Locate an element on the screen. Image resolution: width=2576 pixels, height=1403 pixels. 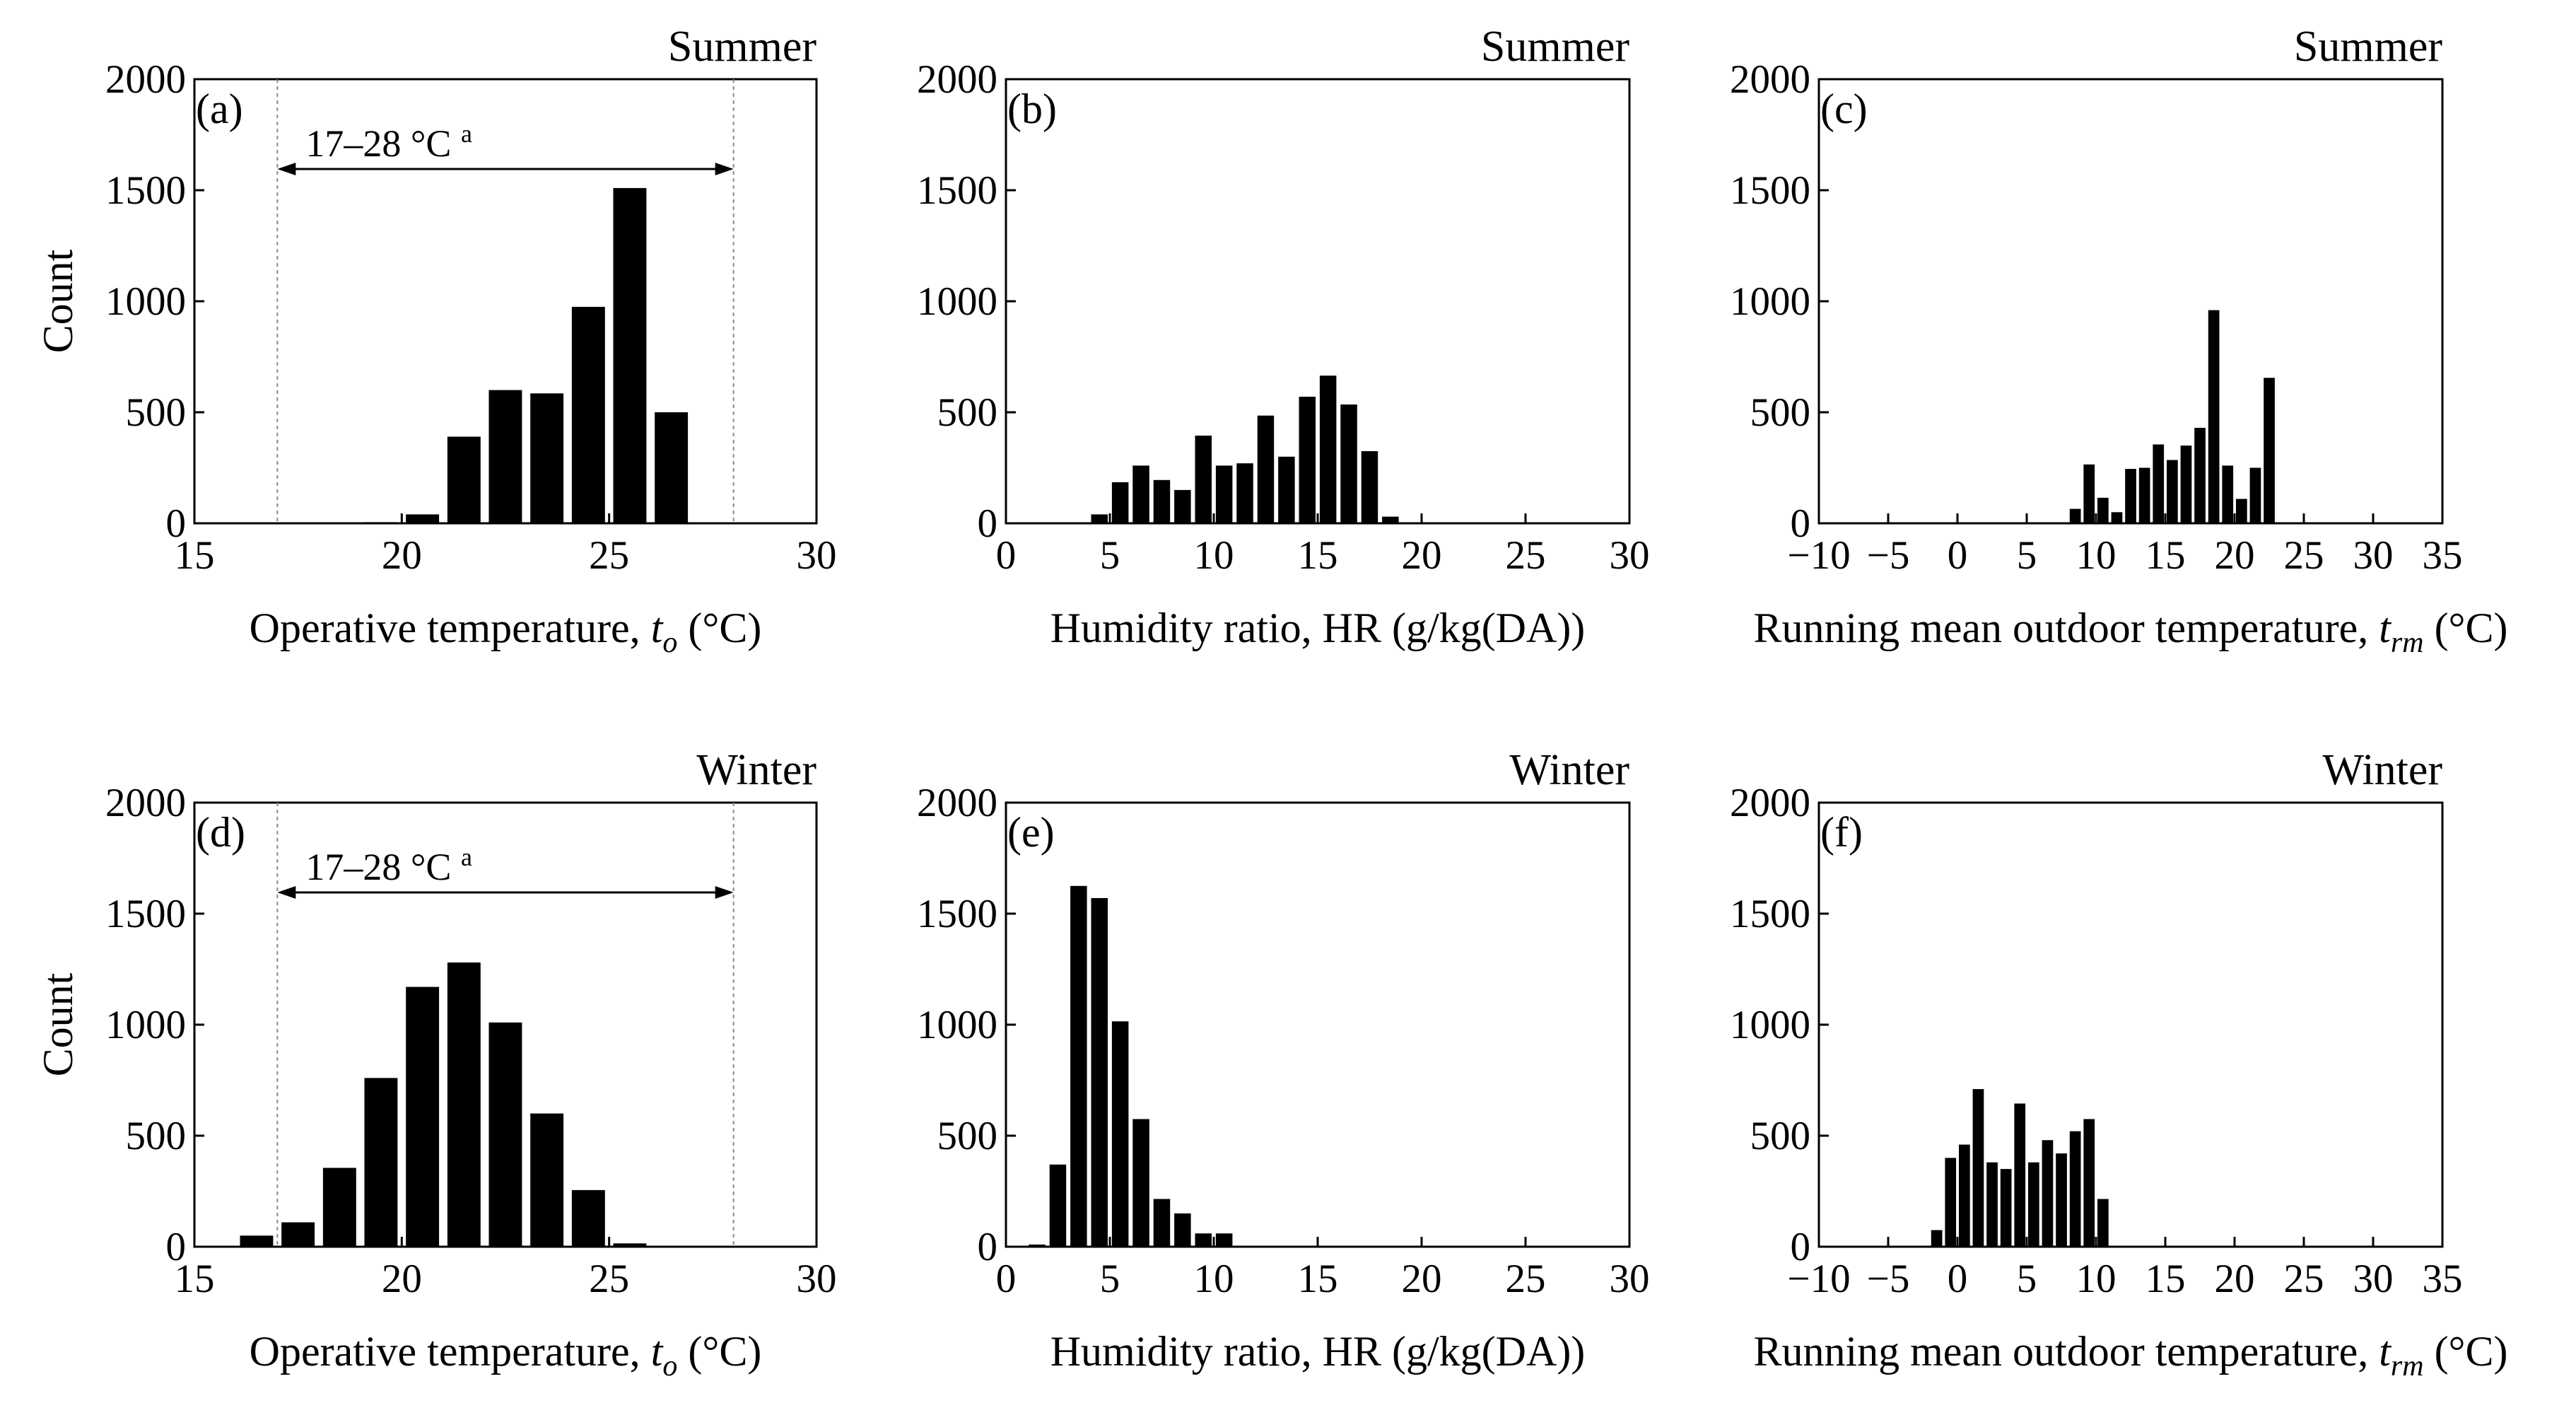
range-label-d: 17–28 °C a is located at coordinates (388, 866).